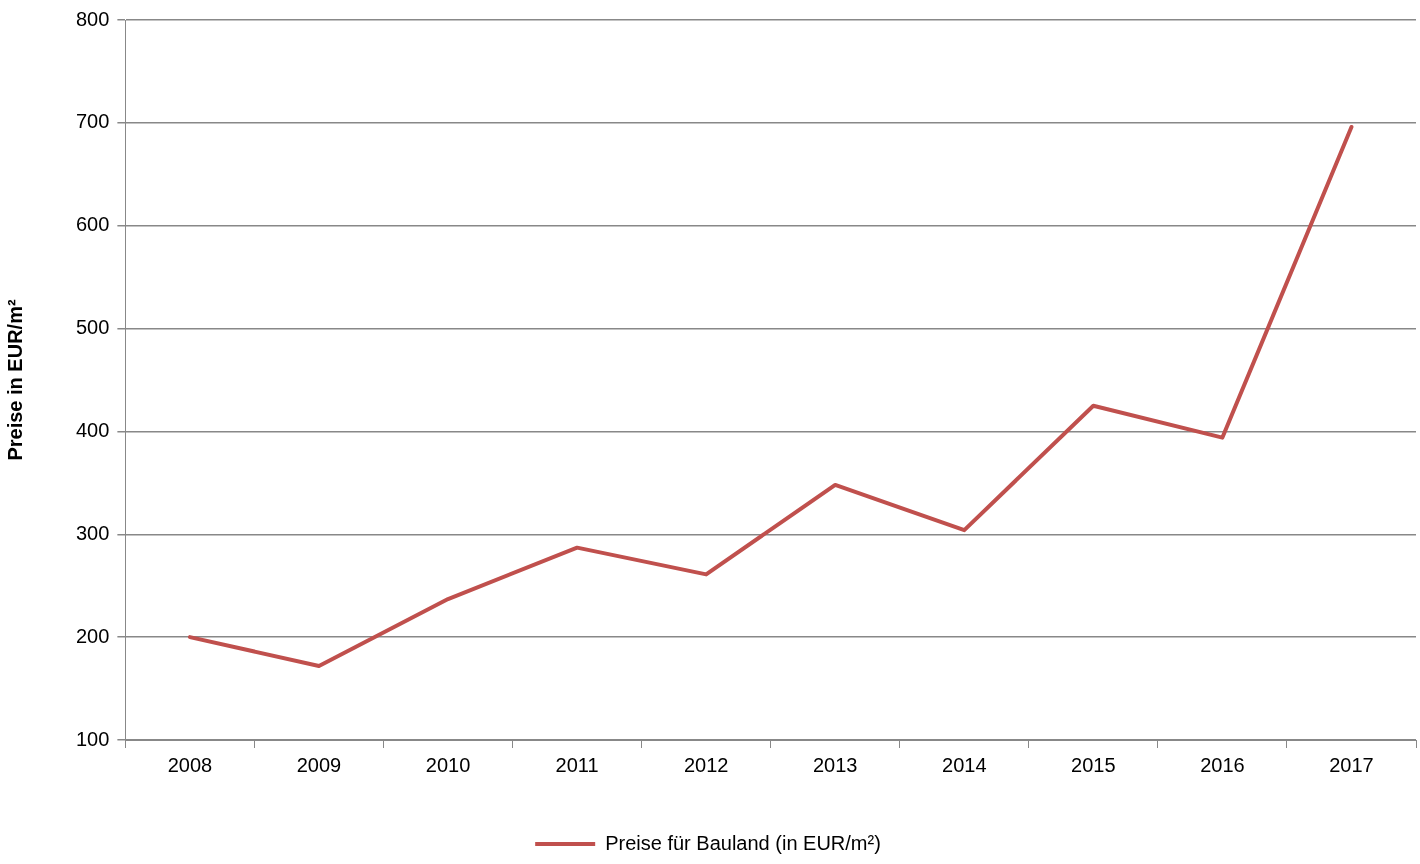 This screenshot has height=864, width=1420. What do you see at coordinates (964, 764) in the screenshot?
I see `x-tick-label: 2014` at bounding box center [964, 764].